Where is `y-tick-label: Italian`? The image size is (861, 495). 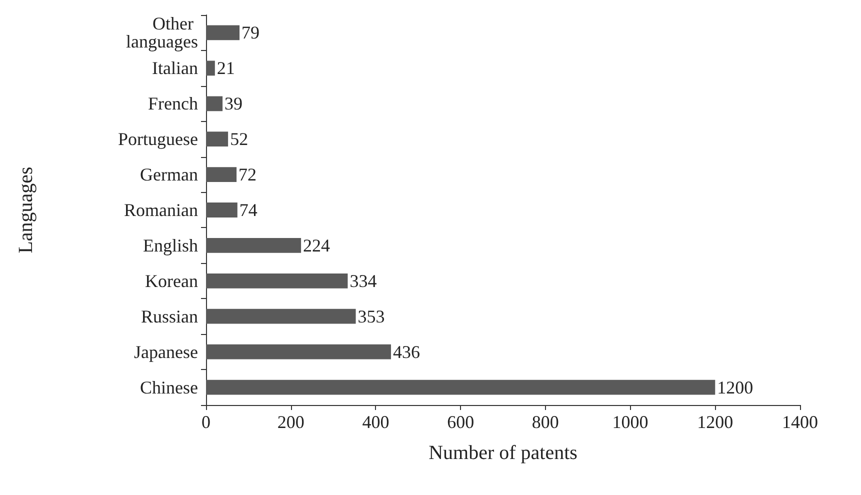 y-tick-label: Italian is located at coordinates (175, 68).